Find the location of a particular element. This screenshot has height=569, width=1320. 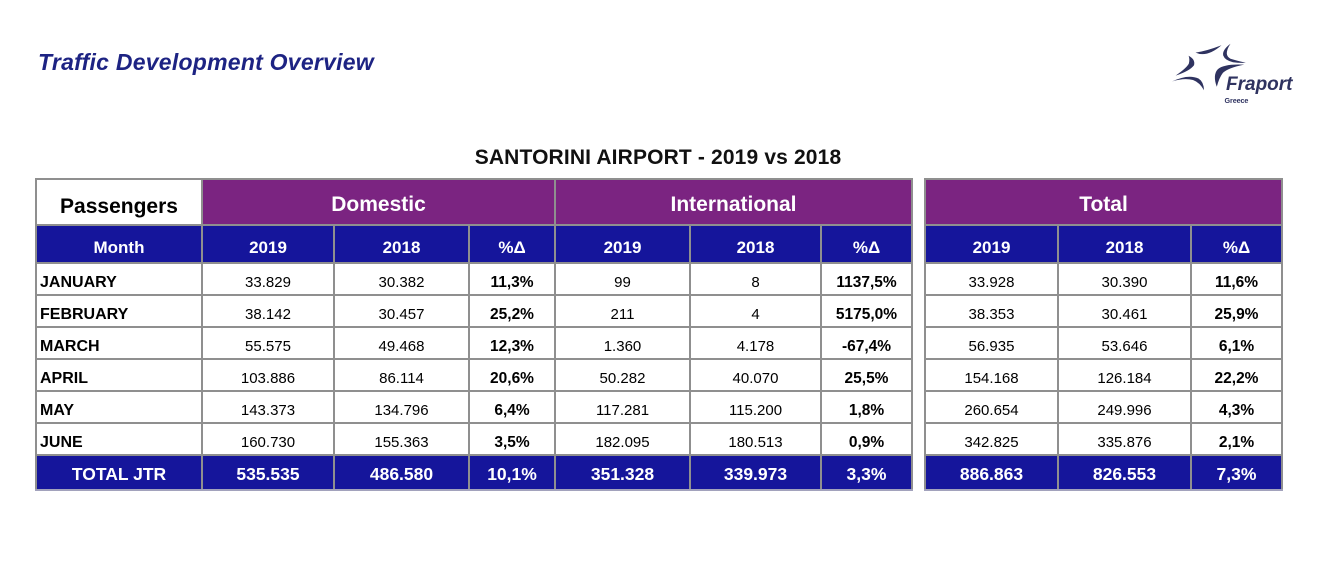

svg-text: Greece is located at coordinates (1237, 100).